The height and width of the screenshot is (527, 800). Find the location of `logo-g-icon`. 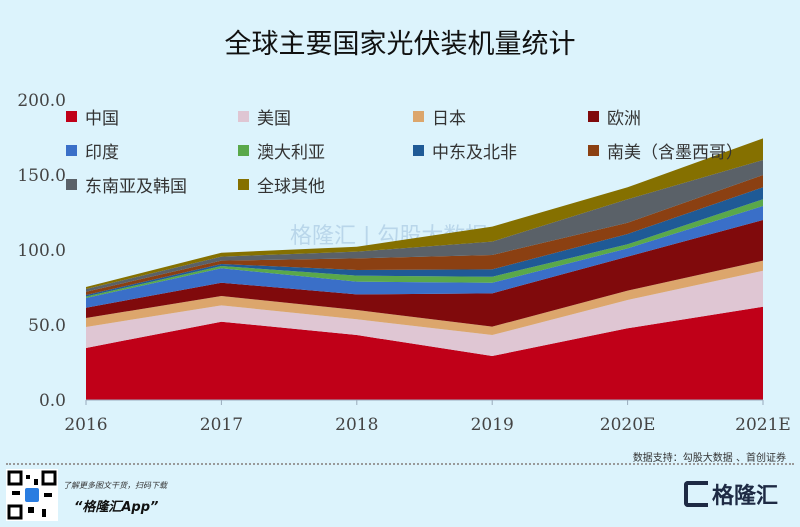

logo-g-icon is located at coordinates (695, 494).